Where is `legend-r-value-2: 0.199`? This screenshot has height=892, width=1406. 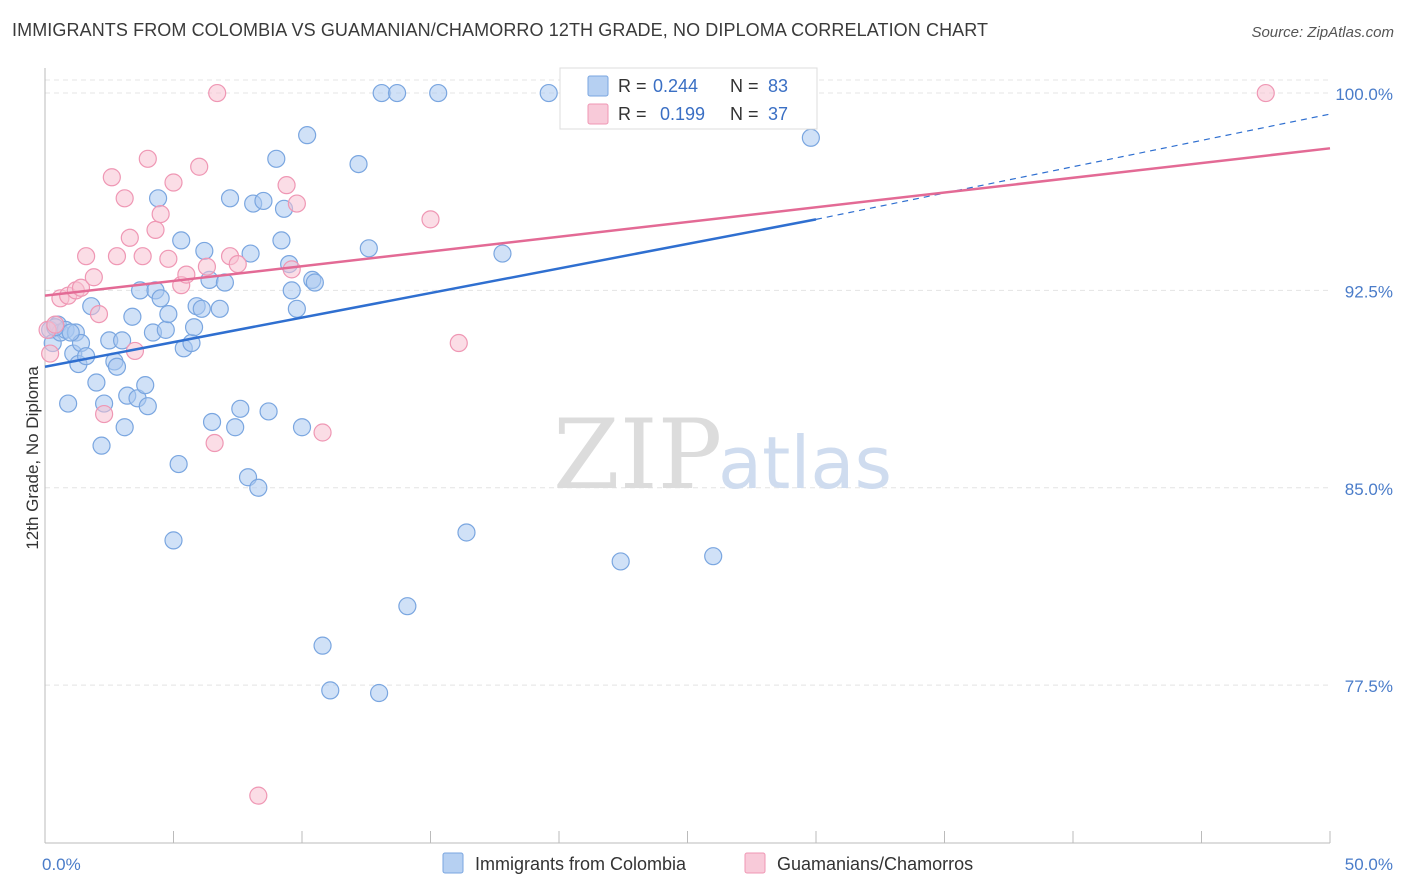 legend-r-value-2: 0.199 is located at coordinates (682, 114).